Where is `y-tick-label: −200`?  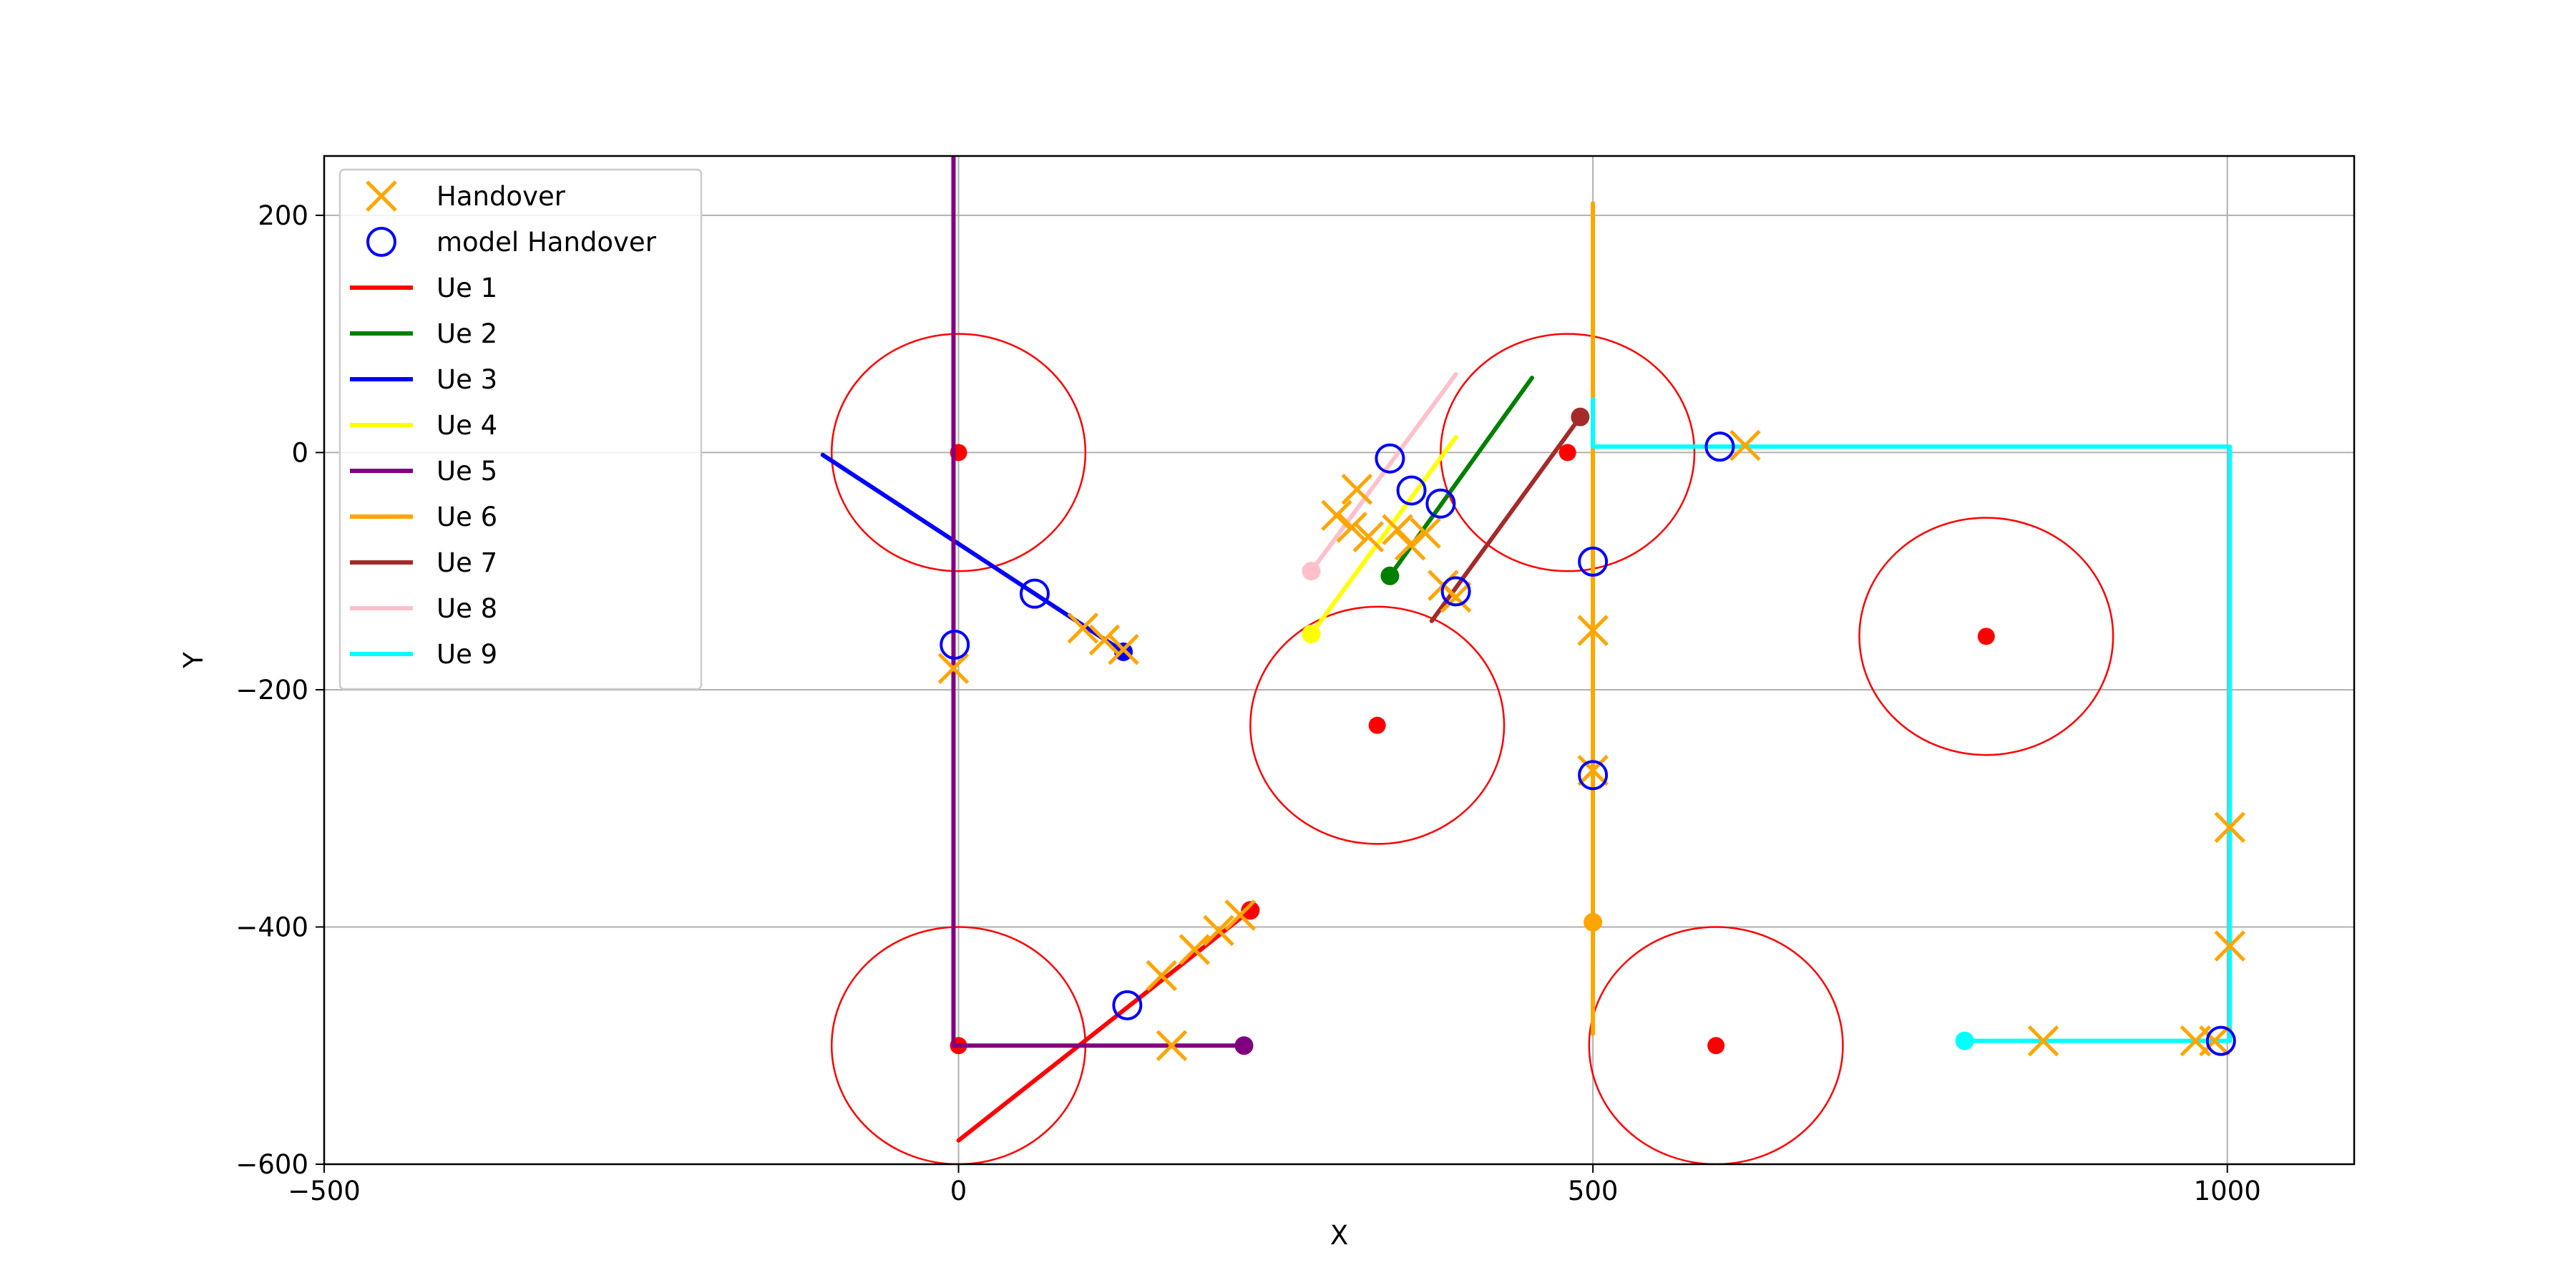
y-tick-label: −200 is located at coordinates (271, 690).